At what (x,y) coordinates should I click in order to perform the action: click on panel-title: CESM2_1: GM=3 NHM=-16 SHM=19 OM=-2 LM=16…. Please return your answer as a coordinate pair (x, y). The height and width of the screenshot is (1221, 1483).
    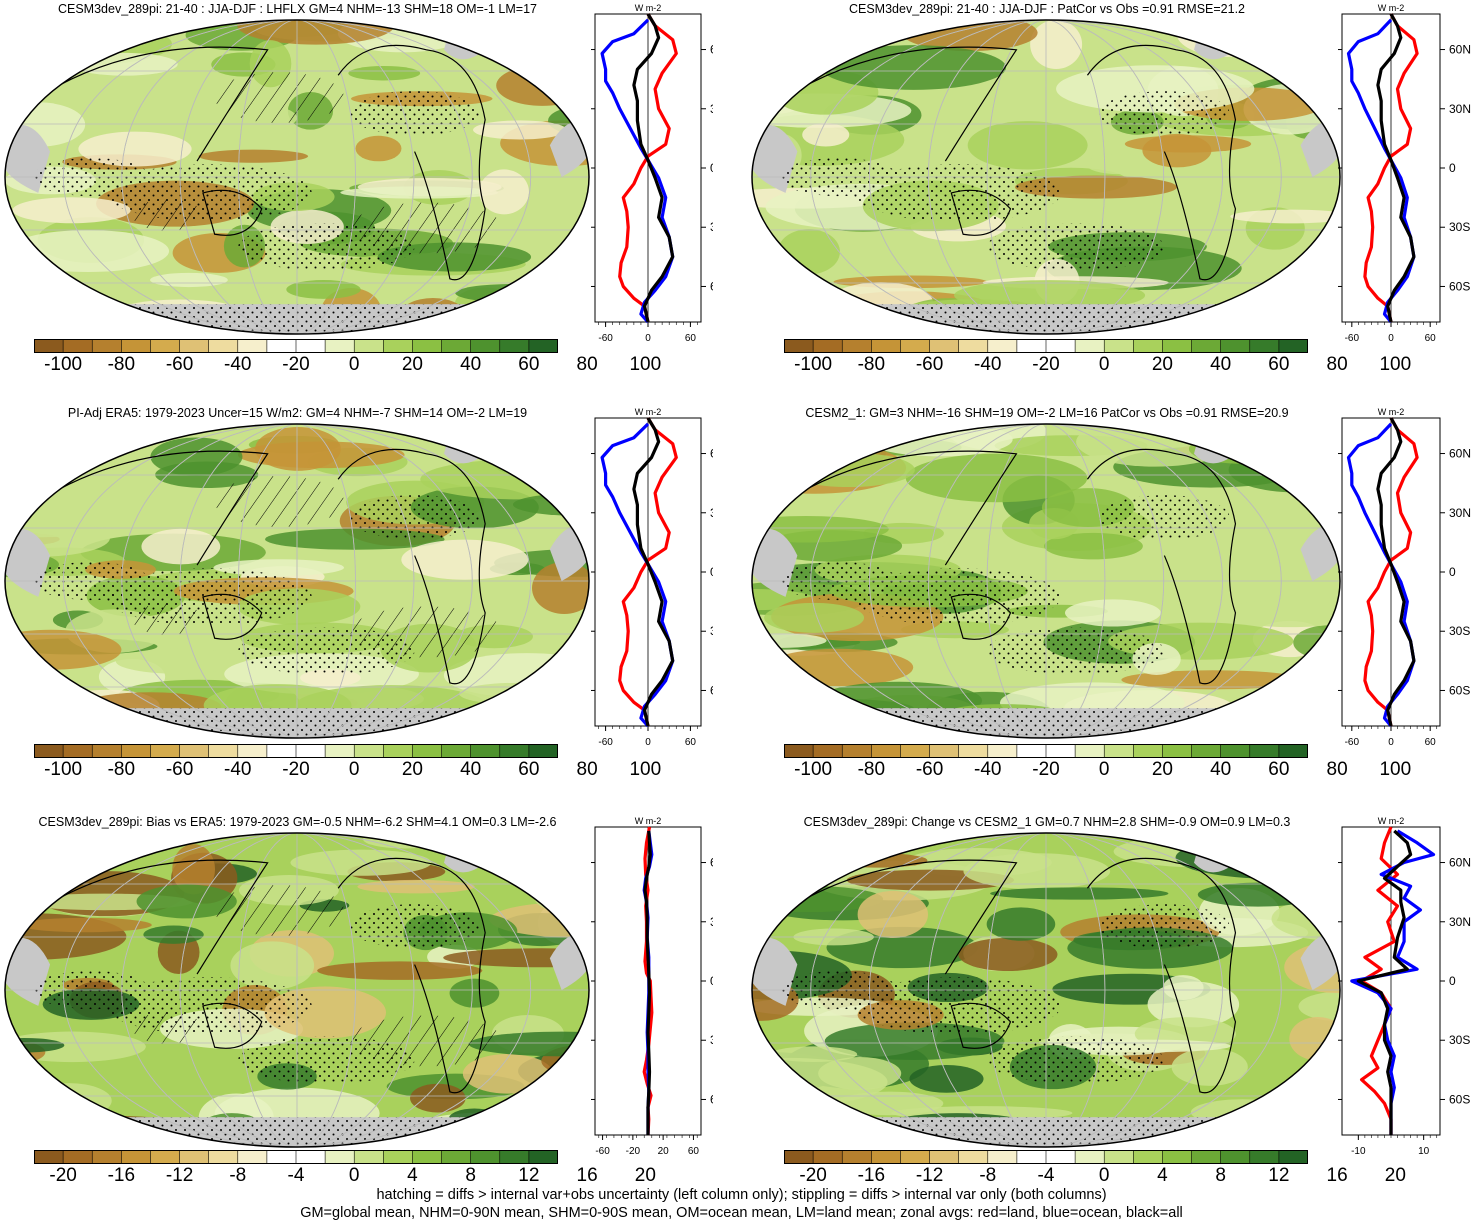
    Looking at the image, I should click on (1047, 413).